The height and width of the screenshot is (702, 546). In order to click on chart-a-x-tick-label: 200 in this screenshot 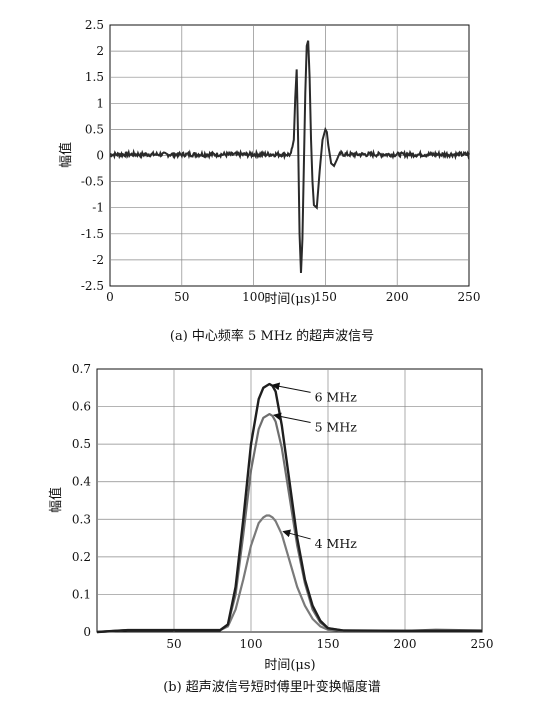, I will do `click(397, 297)`.